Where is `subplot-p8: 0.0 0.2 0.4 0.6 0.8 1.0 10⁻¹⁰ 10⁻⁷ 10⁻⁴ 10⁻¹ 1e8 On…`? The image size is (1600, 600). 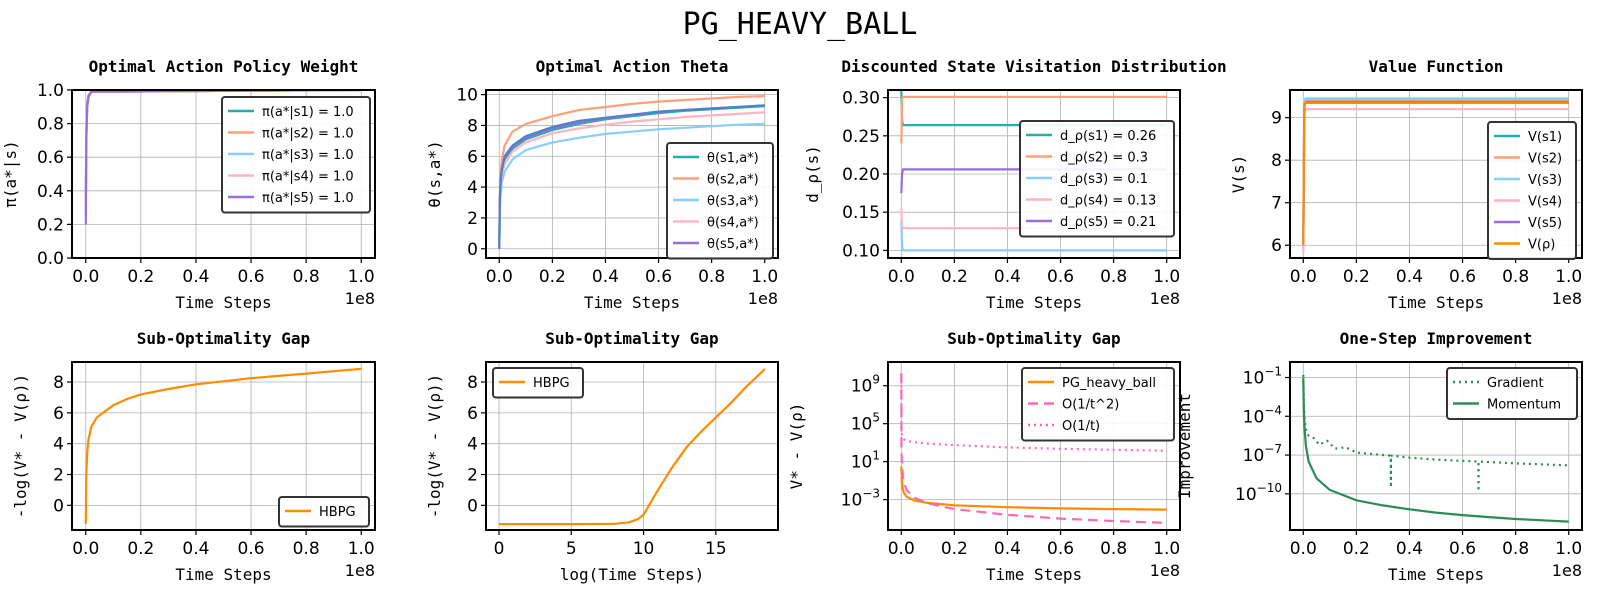
subplot-p8: 0.0 0.2 0.4 0.6 0.8 1.0 10⁻¹⁰ 10⁻⁷ 10⁻⁴ 10⁻¹ 1e8 On… is located at coordinates (1379, 456).